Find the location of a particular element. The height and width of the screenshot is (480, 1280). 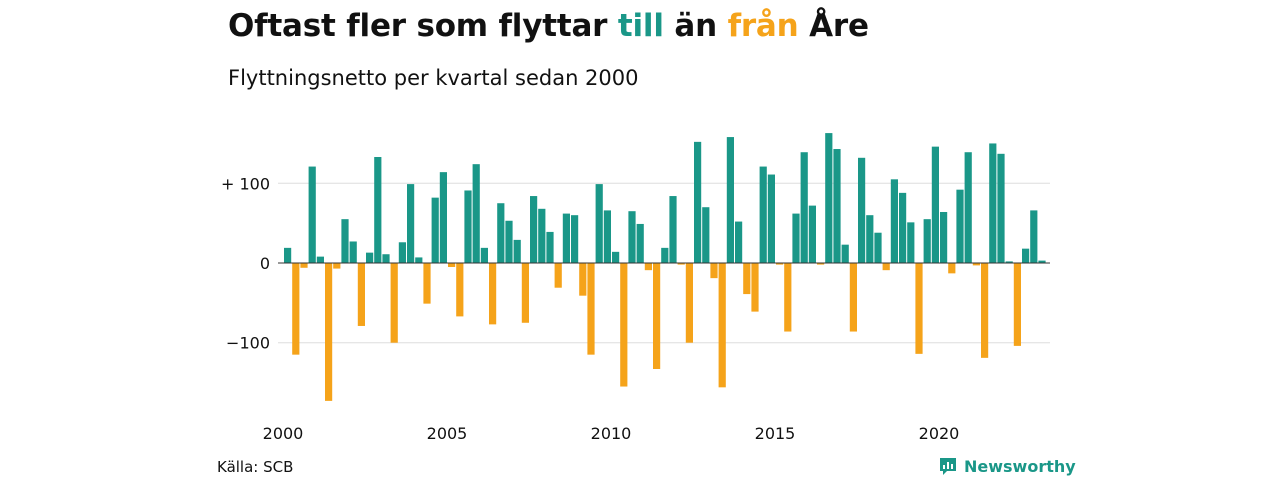

x-tick-label: 2000 is located at coordinates (283, 433).